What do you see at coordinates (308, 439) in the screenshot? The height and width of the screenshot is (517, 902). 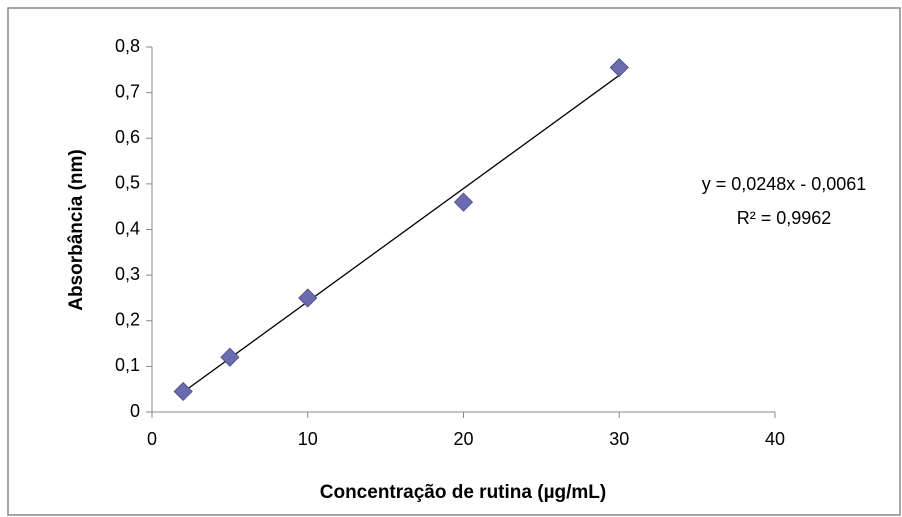 I see `x-tick-label: 10` at bounding box center [308, 439].